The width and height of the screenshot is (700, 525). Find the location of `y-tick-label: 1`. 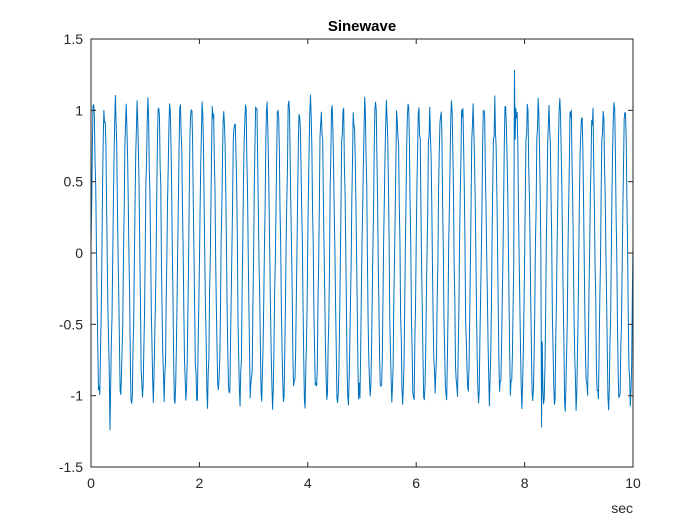

y-tick-label: 1 is located at coordinates (79, 110).